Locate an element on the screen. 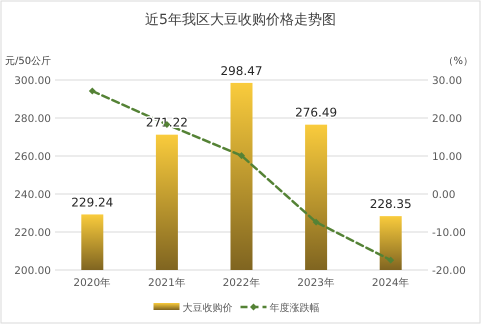  y2-tick-label: 0.00 is located at coordinates (444, 195).